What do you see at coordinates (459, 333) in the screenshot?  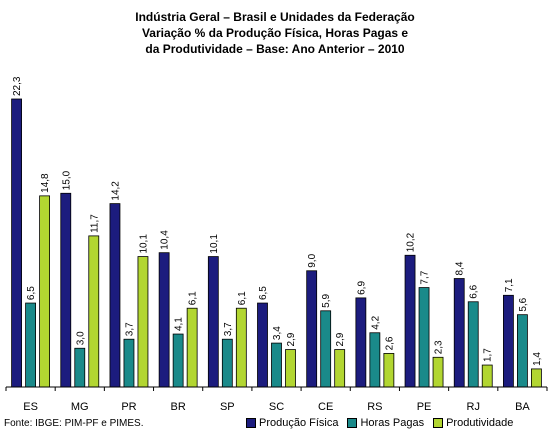 I see `bar-producao-rj` at bounding box center [459, 333].